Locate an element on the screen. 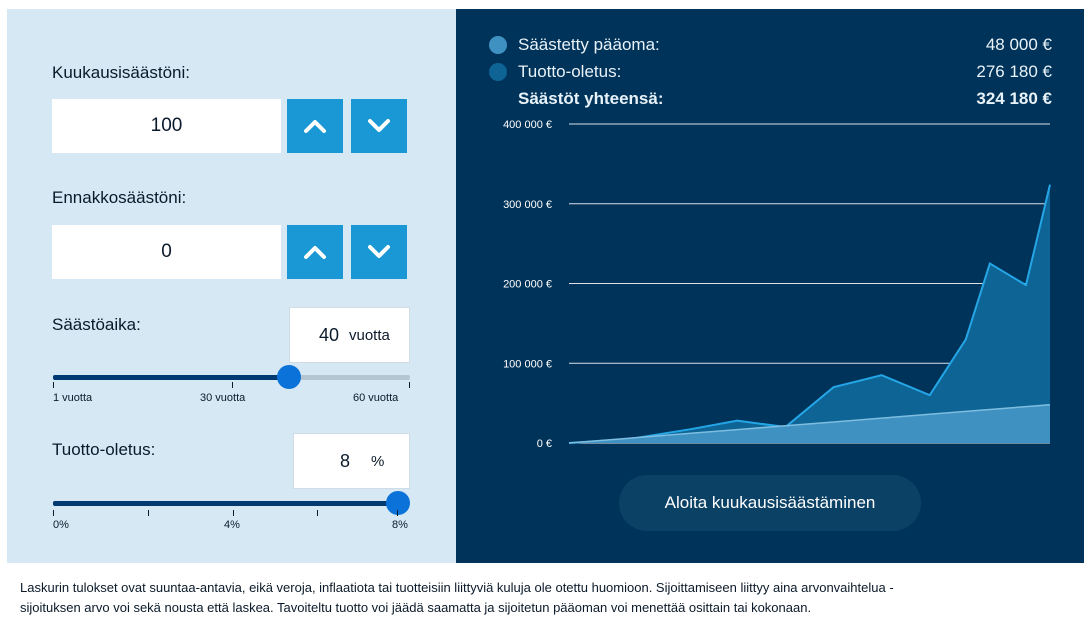 The image size is (1090, 620). saved-capital-dot-icon is located at coordinates (498, 45).